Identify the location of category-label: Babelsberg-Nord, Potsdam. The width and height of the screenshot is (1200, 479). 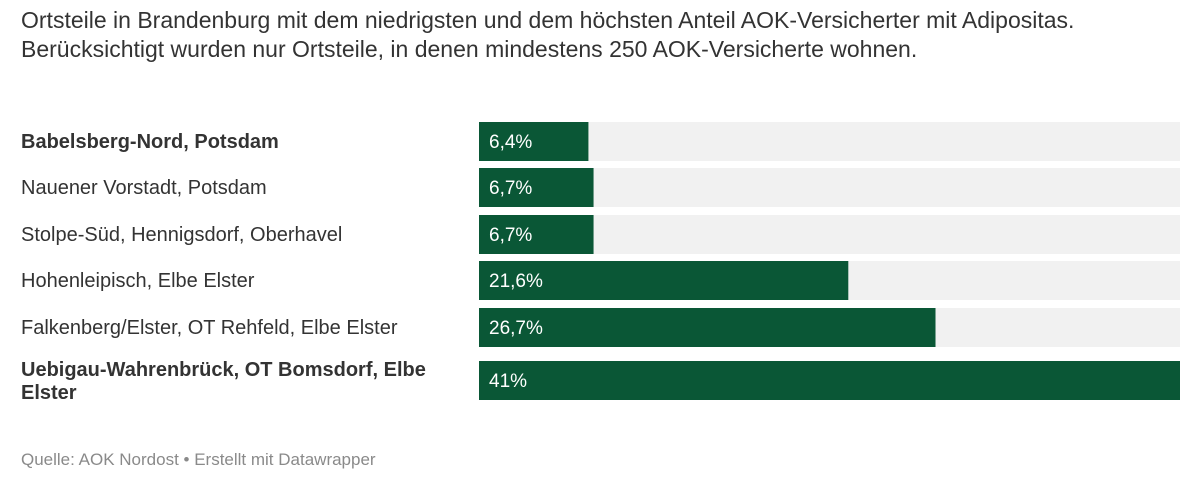
(150, 142).